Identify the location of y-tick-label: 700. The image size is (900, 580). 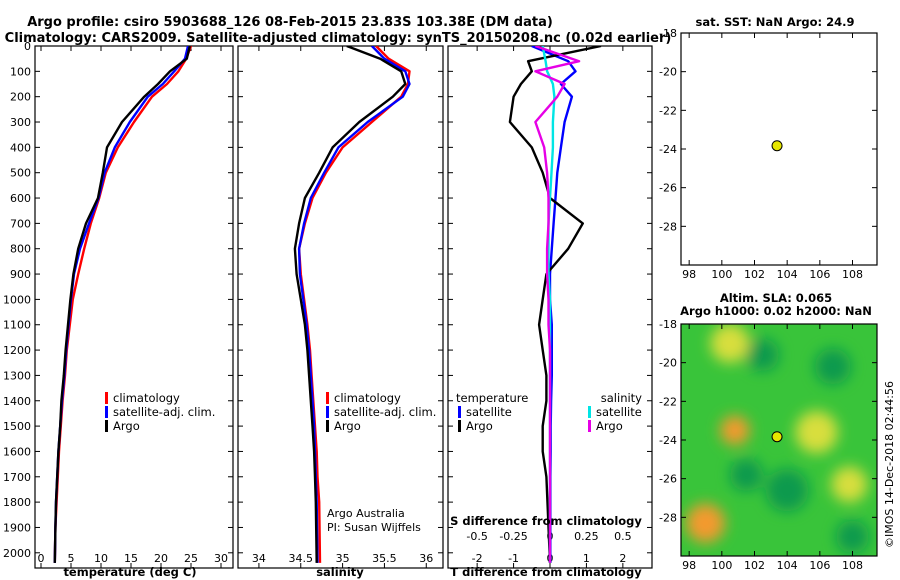
(20, 223).